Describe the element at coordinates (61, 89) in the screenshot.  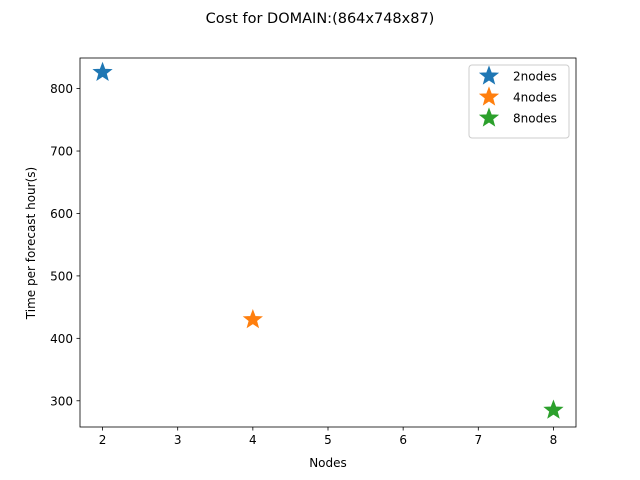
I see `y-tick-label: 800` at that location.